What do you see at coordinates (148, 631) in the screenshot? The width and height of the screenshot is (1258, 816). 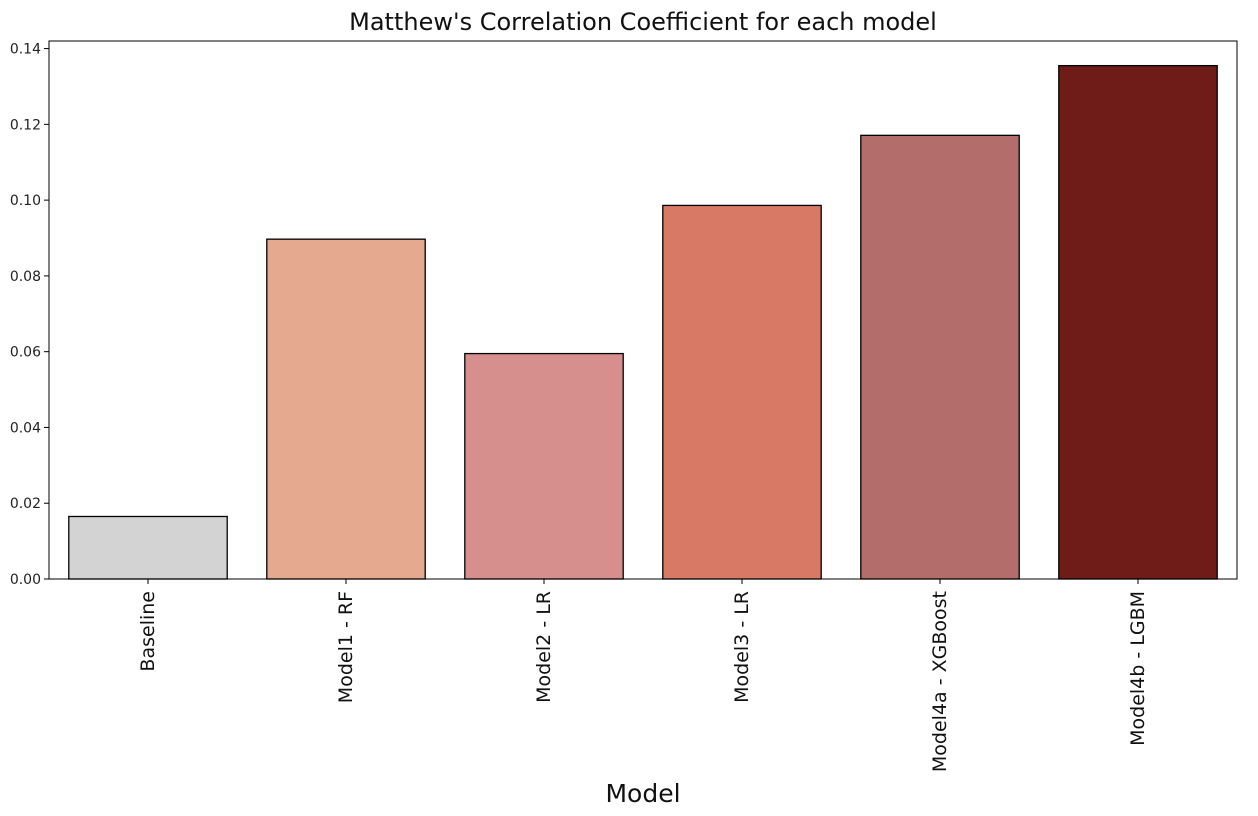 I see `x-tick-label: Baseline` at bounding box center [148, 631].